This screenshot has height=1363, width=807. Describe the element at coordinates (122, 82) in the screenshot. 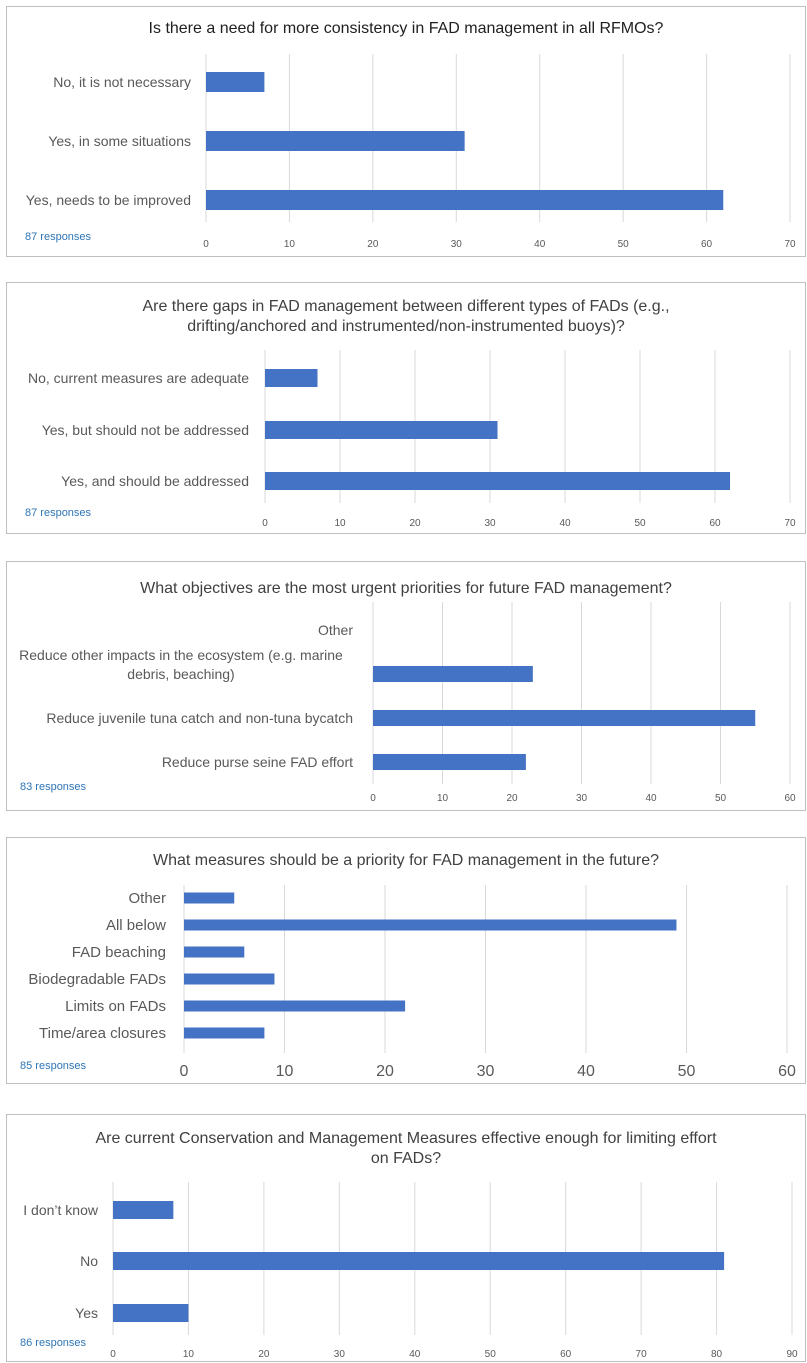

I see `category-label: No, it is not necessary` at that location.